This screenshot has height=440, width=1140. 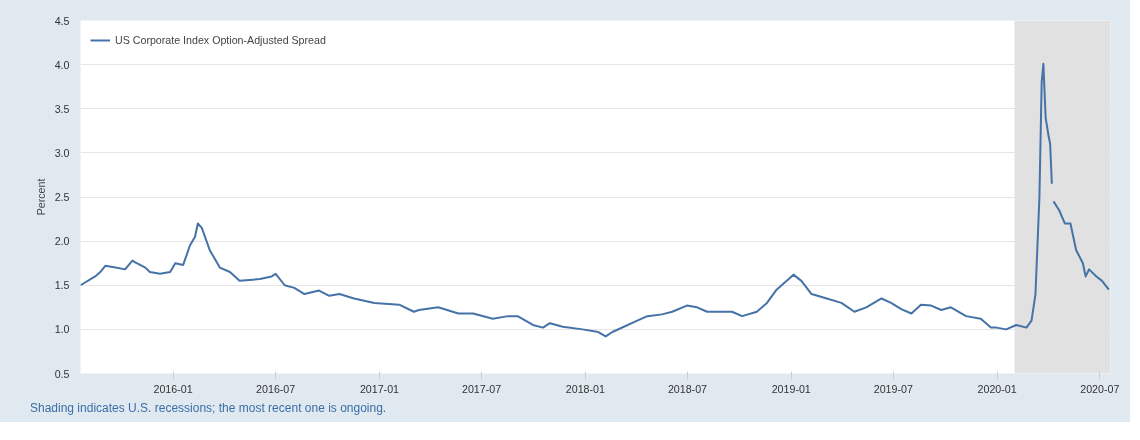 What do you see at coordinates (62, 20) in the screenshot?
I see `y-tick-label: 4.5` at bounding box center [62, 20].